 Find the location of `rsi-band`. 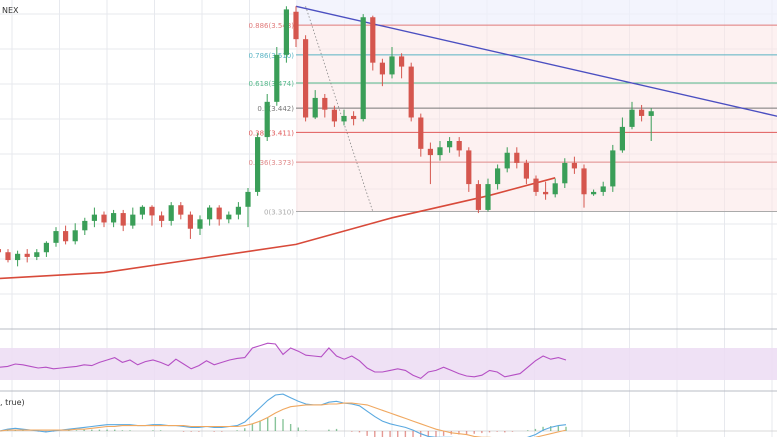

rsi-band is located at coordinates (388, 364).